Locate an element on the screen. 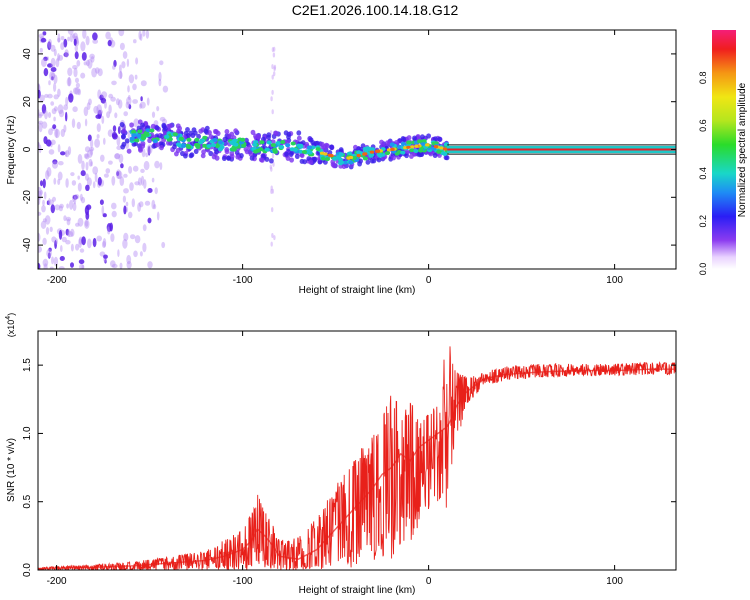 The image size is (750, 600). spectrogram-ylabel: Frequency (Hz) is located at coordinates (11, 150).